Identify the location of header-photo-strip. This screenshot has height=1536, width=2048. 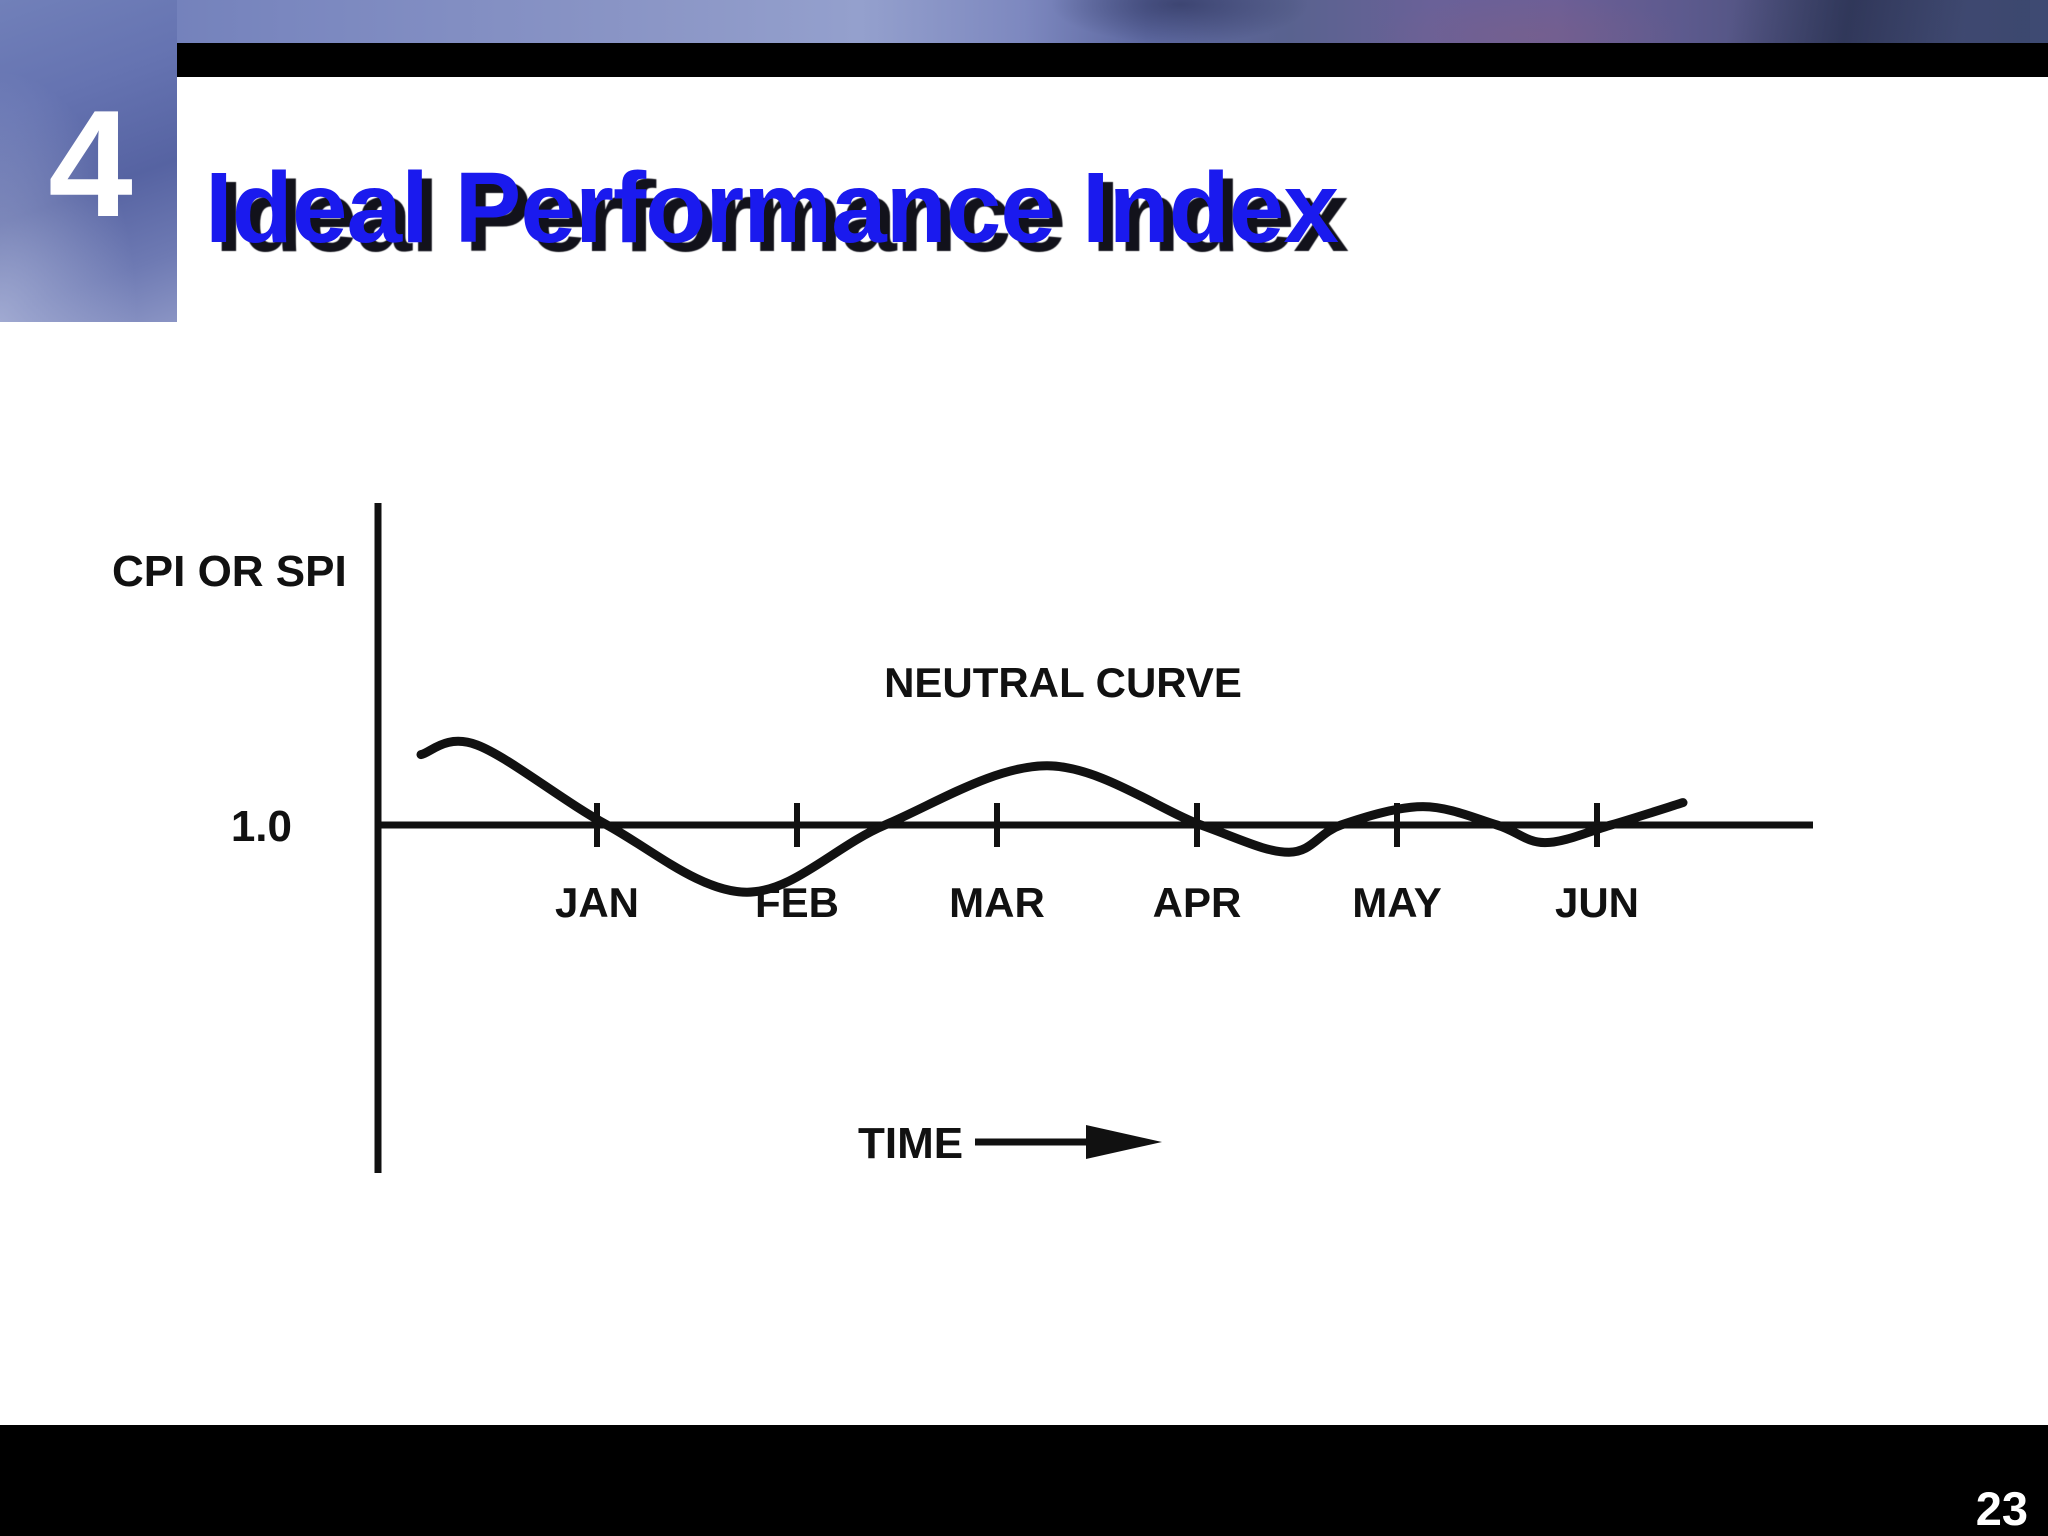
(1024, 22).